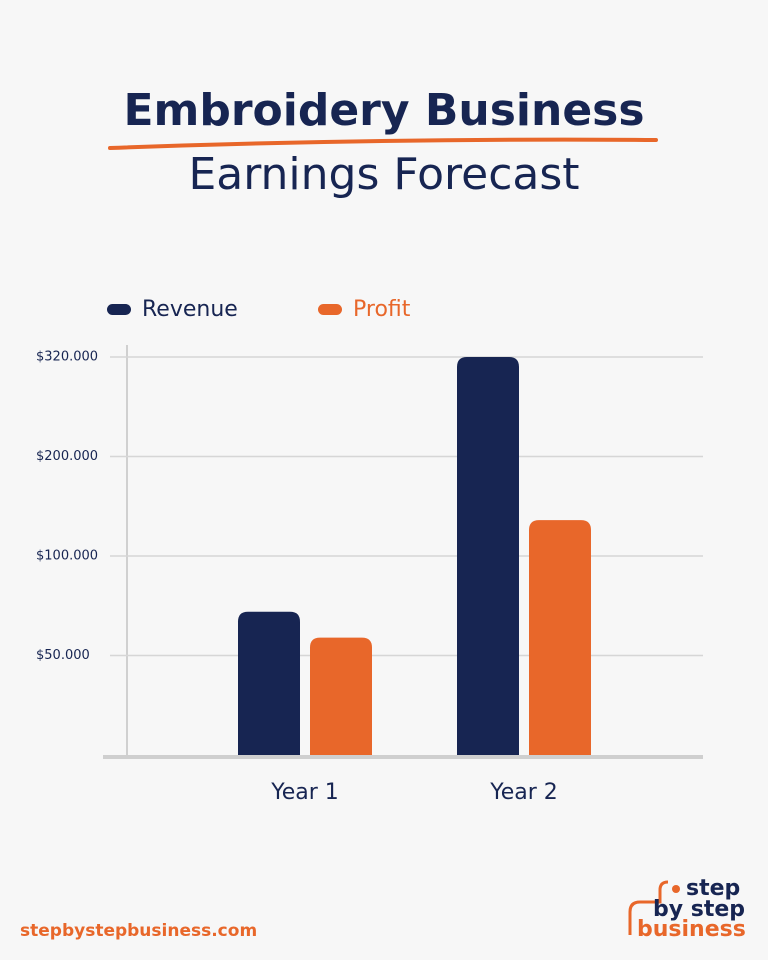 The height and width of the screenshot is (960, 768). I want to click on chart-title: Embroidery Business, so click(383, 110).